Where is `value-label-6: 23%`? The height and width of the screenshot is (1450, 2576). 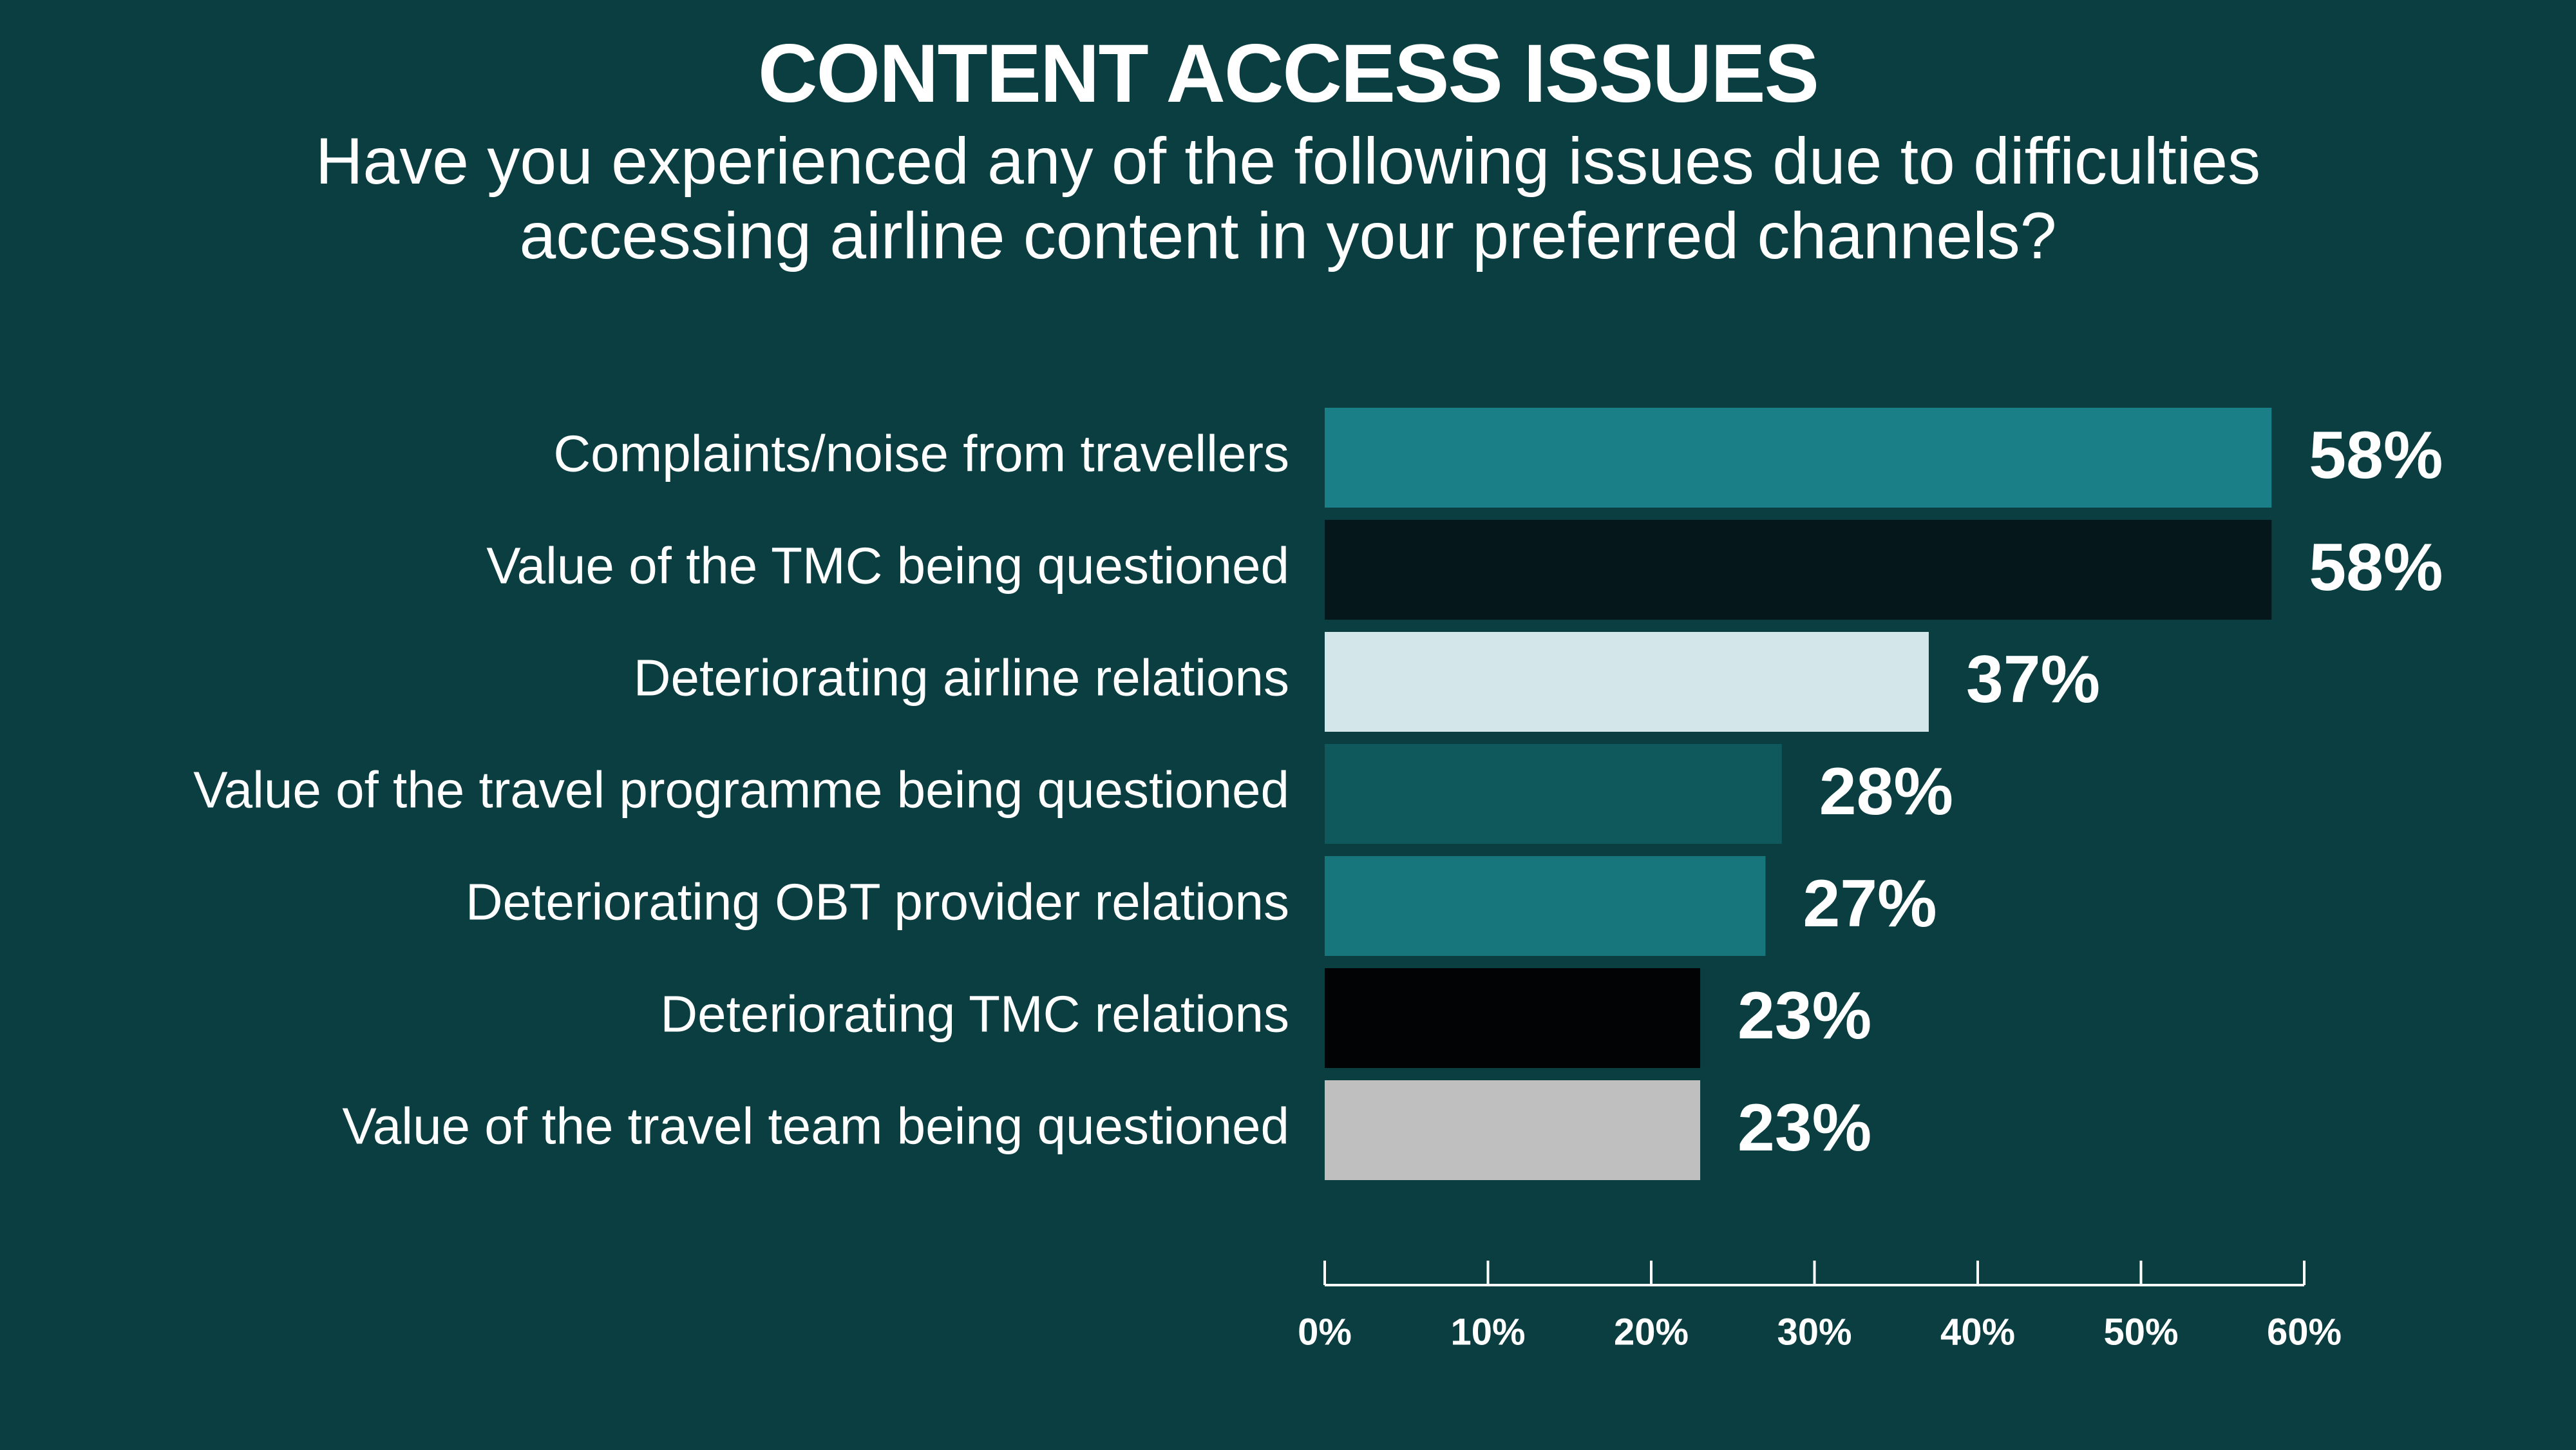 value-label-6: 23% is located at coordinates (1805, 1016).